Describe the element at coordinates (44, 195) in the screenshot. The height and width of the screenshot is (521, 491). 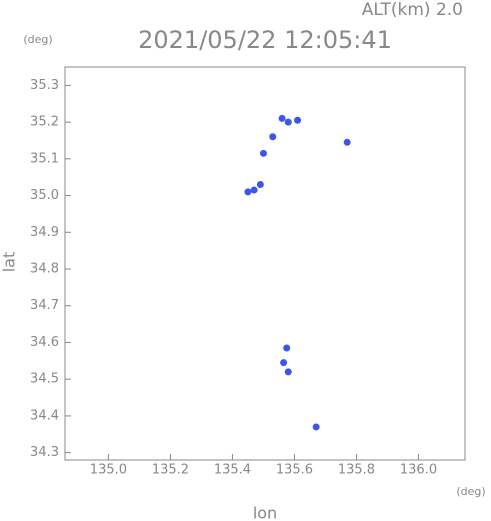
I see `y-tick-label: 35.0` at that location.